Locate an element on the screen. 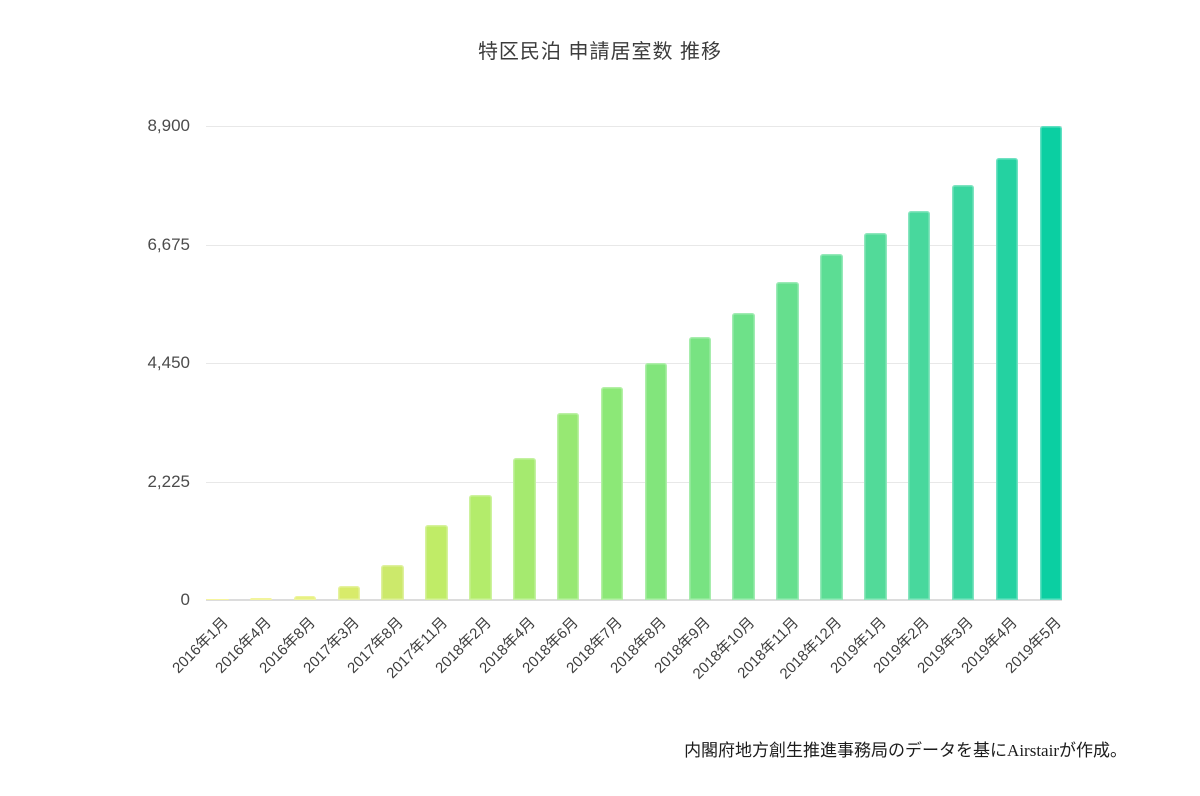  source-note: 内閣府地方創生推進事務局のデータを基にAirstairが作成。 is located at coordinates (905, 750).